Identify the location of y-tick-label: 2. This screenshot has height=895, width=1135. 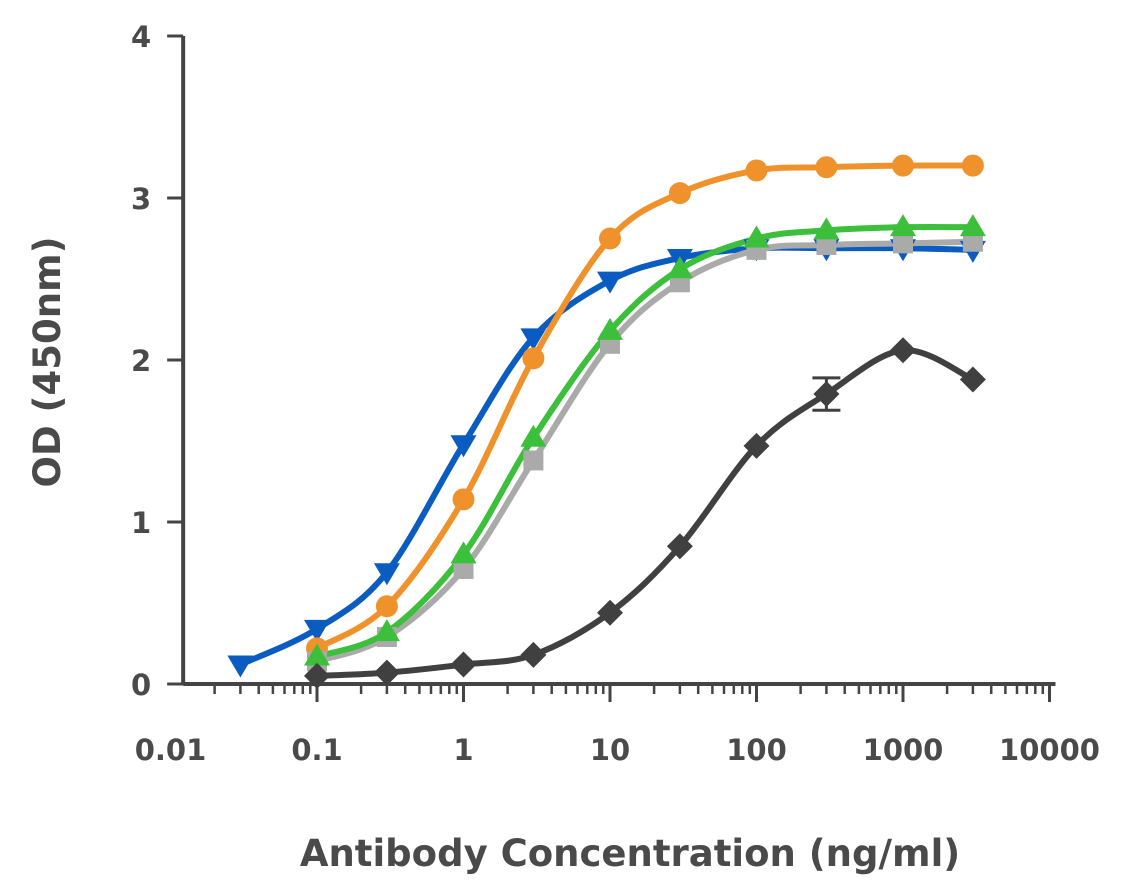
(141, 361).